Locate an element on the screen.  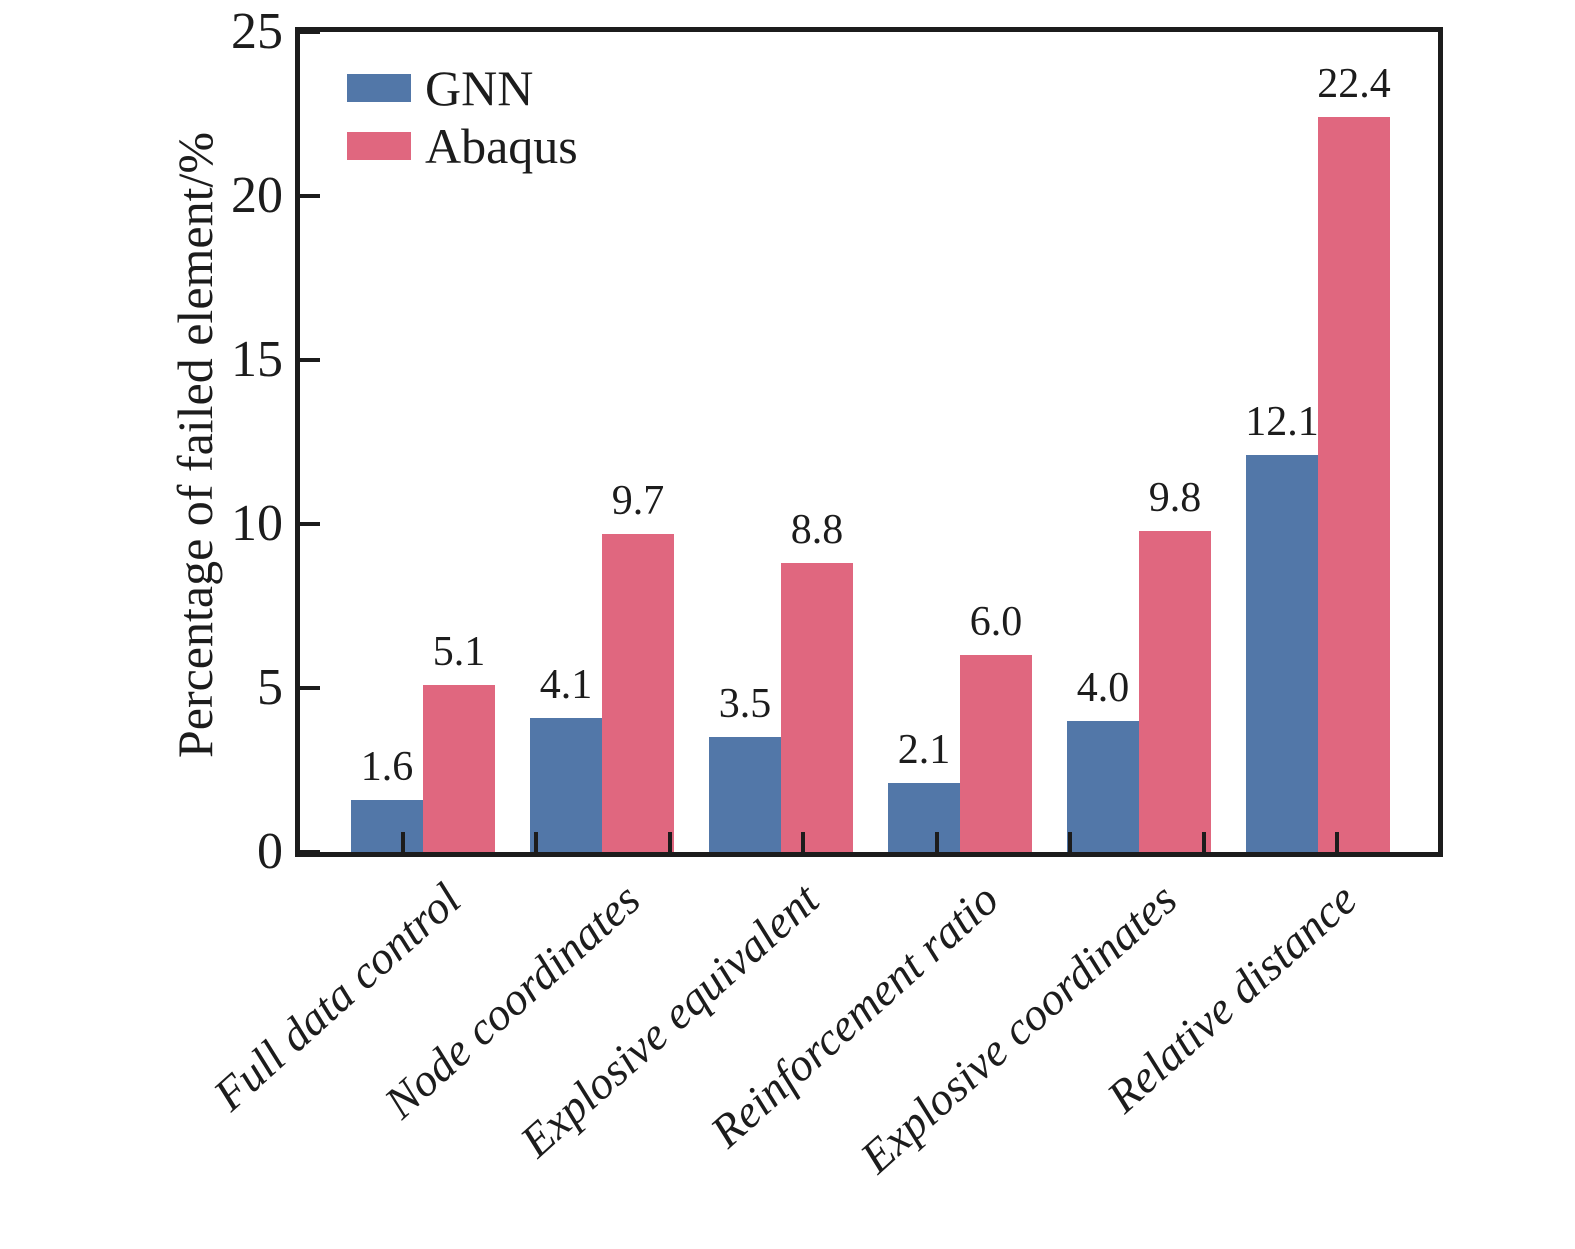
bar-value-label: 5.1 is located at coordinates (459, 651).